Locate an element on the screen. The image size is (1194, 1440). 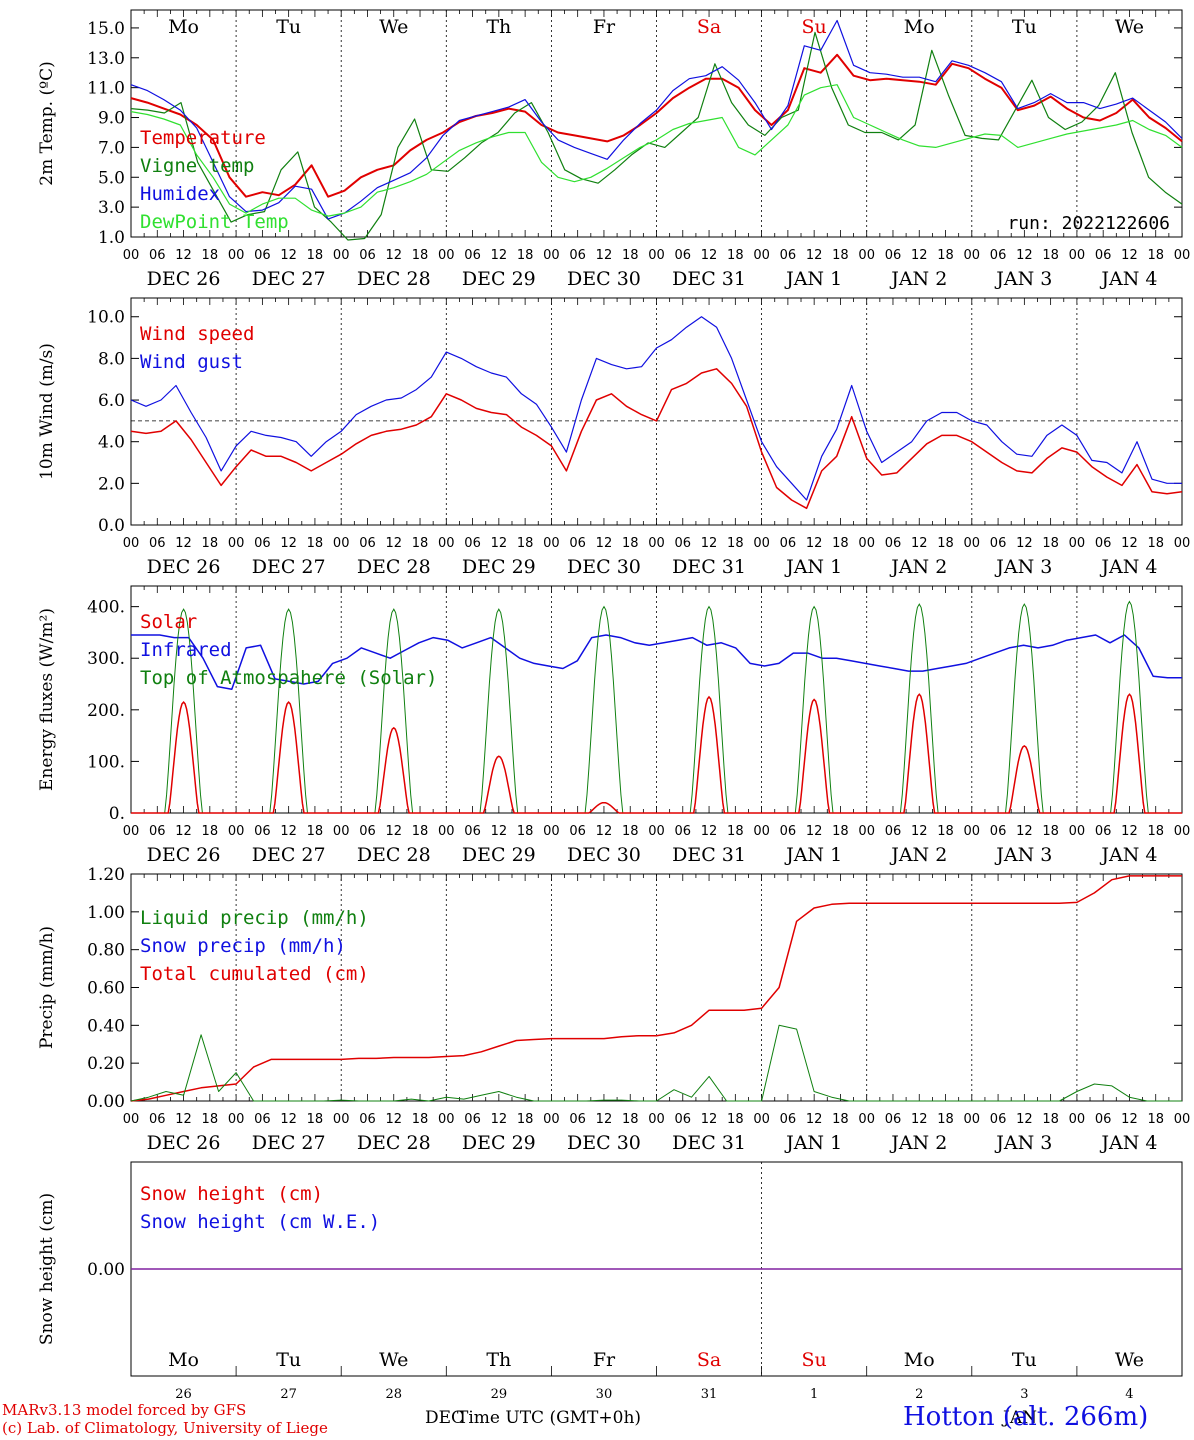
day-number-label: 26 is located at coordinates (183, 1394).